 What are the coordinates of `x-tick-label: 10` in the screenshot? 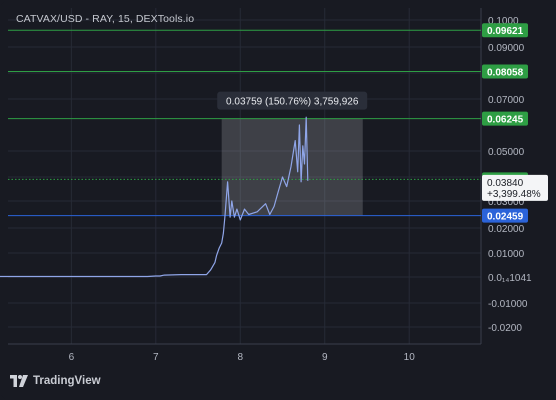 It's located at (410, 357).